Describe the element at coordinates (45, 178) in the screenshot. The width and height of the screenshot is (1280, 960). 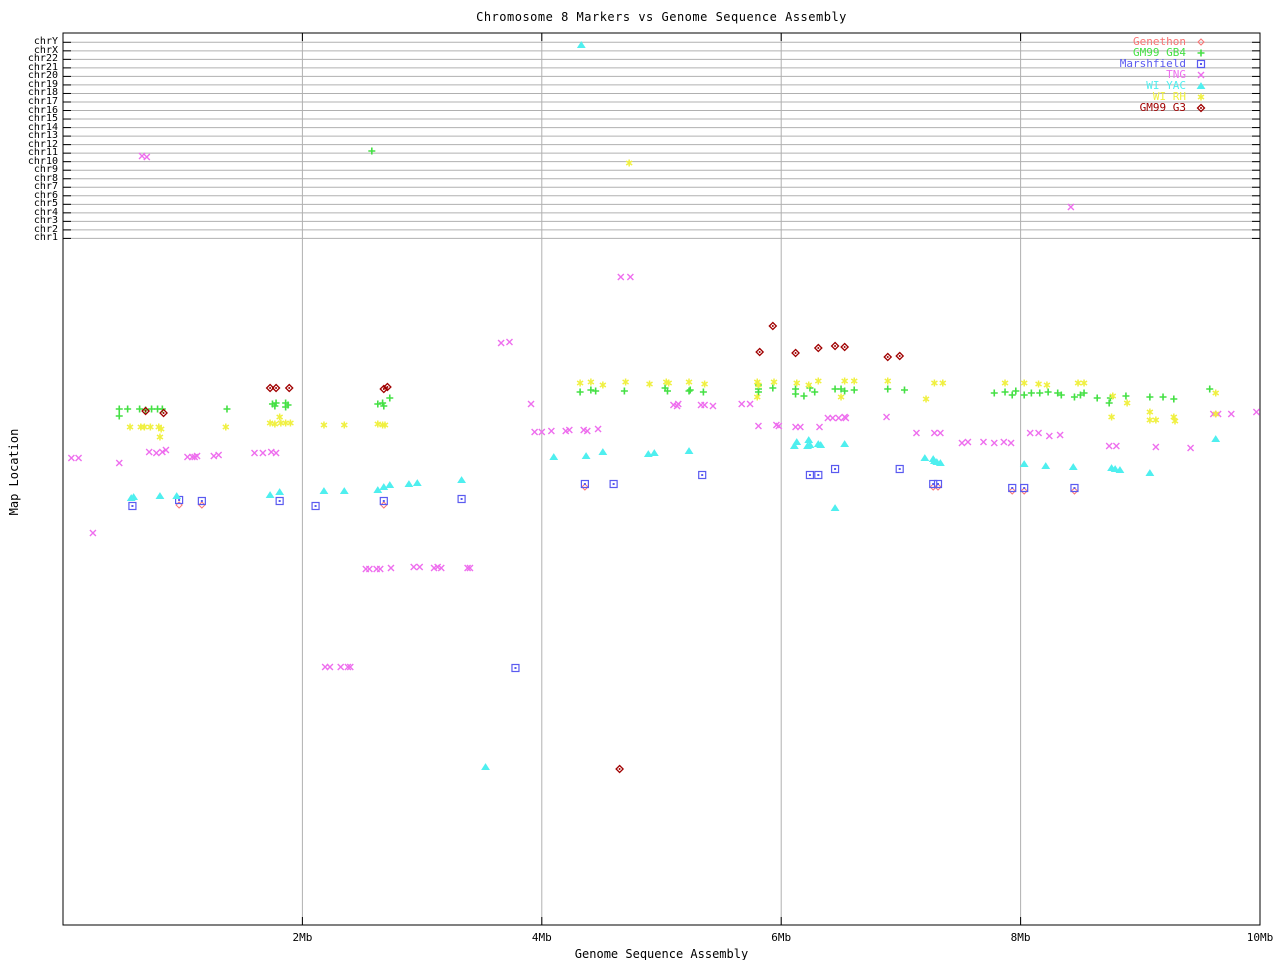
I see `y-tick-label-chr8: chr8` at that location.